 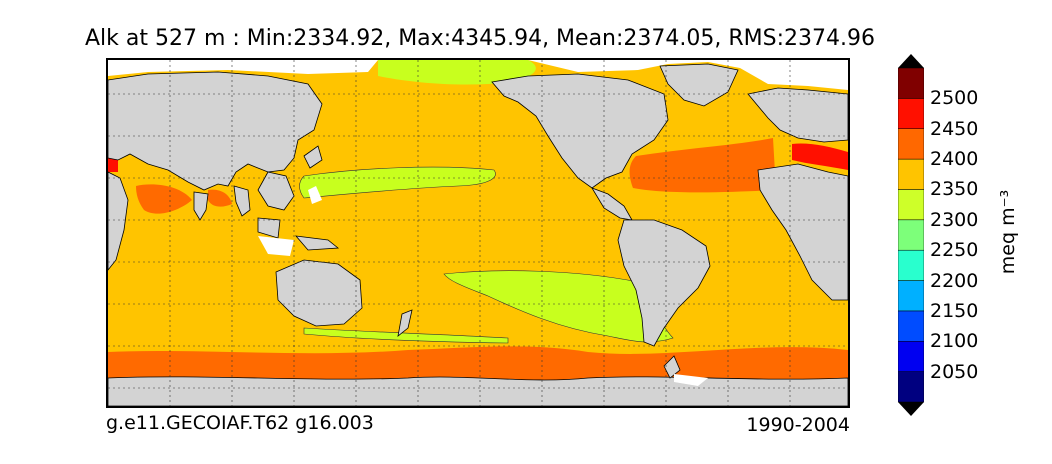 I want to click on colorbar-tick-label: 2350, so click(x=954, y=189).